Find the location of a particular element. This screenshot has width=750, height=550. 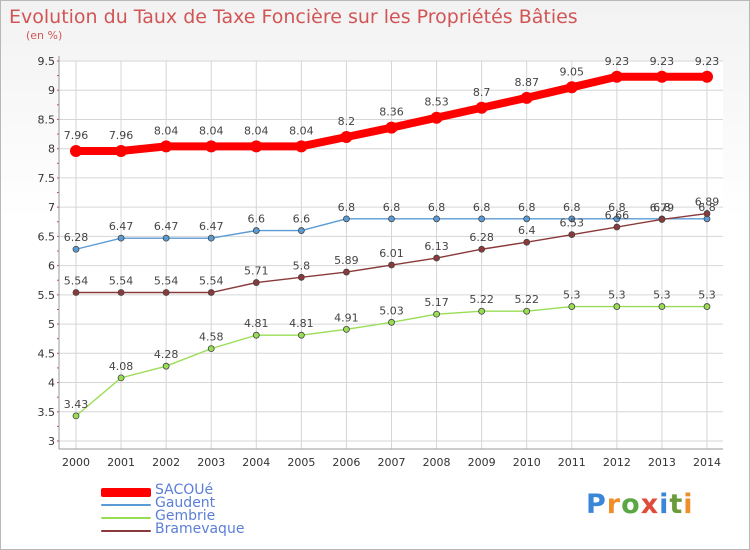

data-label: 4.28 is located at coordinates (166, 354).